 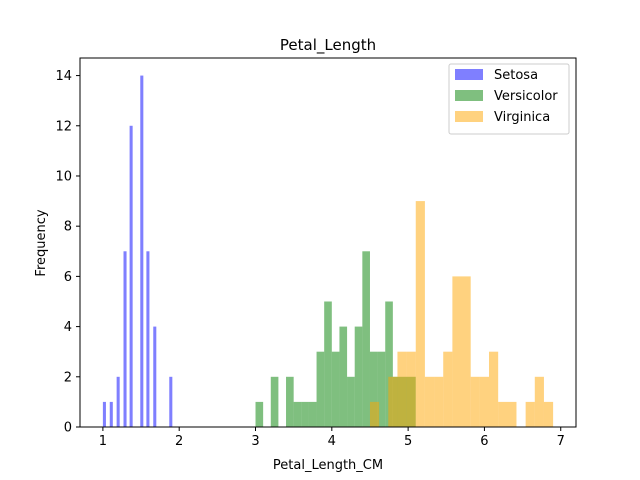 What do you see at coordinates (68, 377) in the screenshot?
I see `y-tick-label: 2` at bounding box center [68, 377].